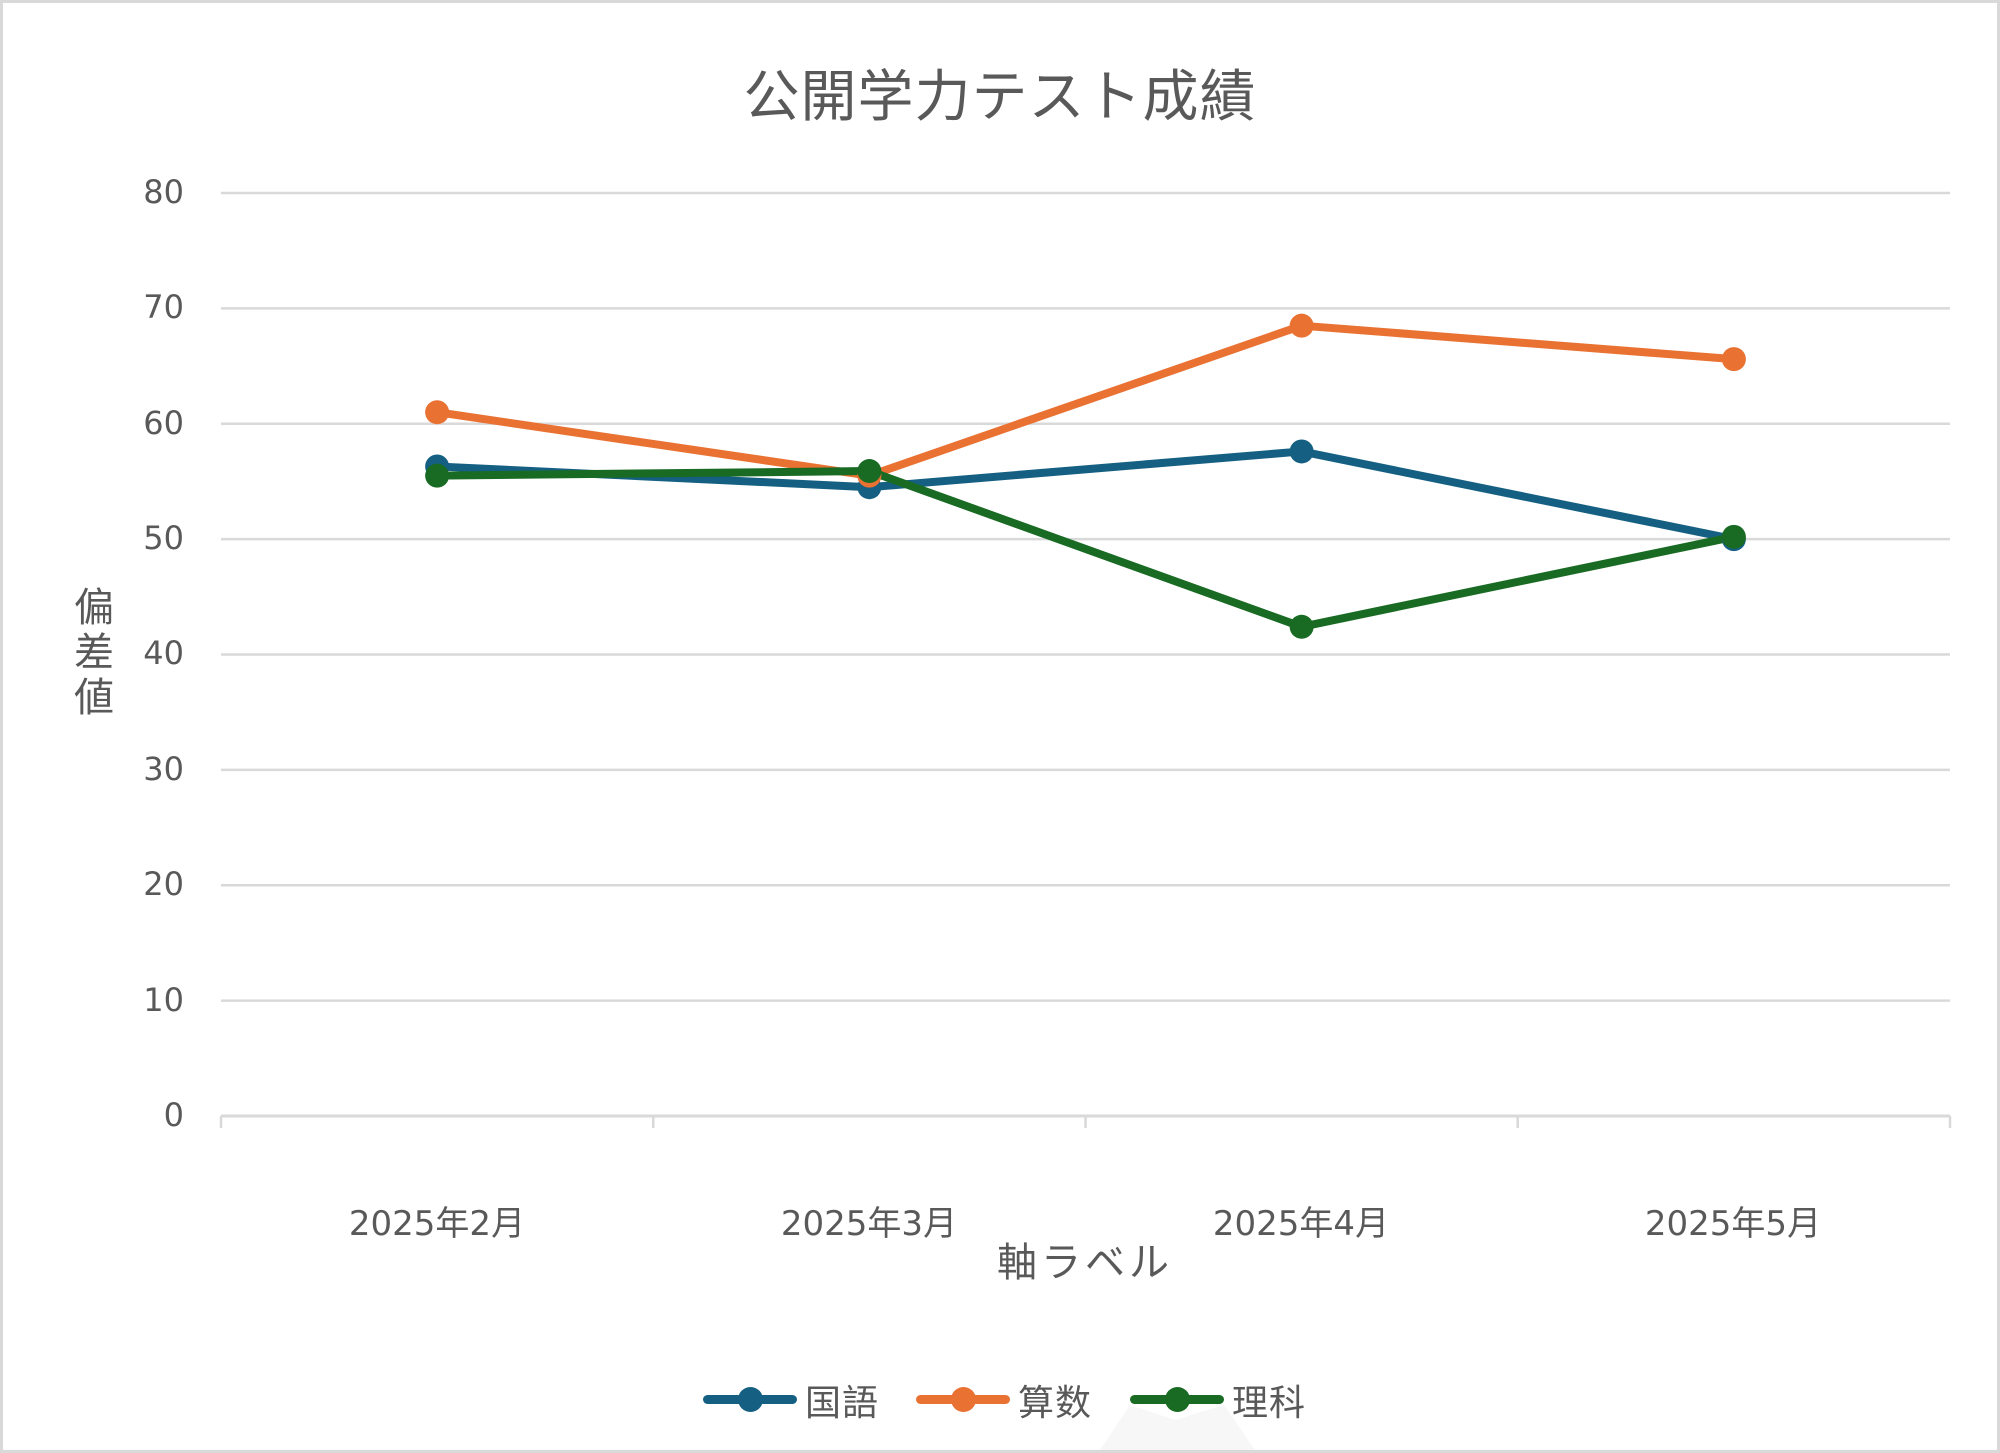 This screenshot has width=2000, height=1453. I want to click on x-tick-label: 2025年3月, so click(869, 1224).